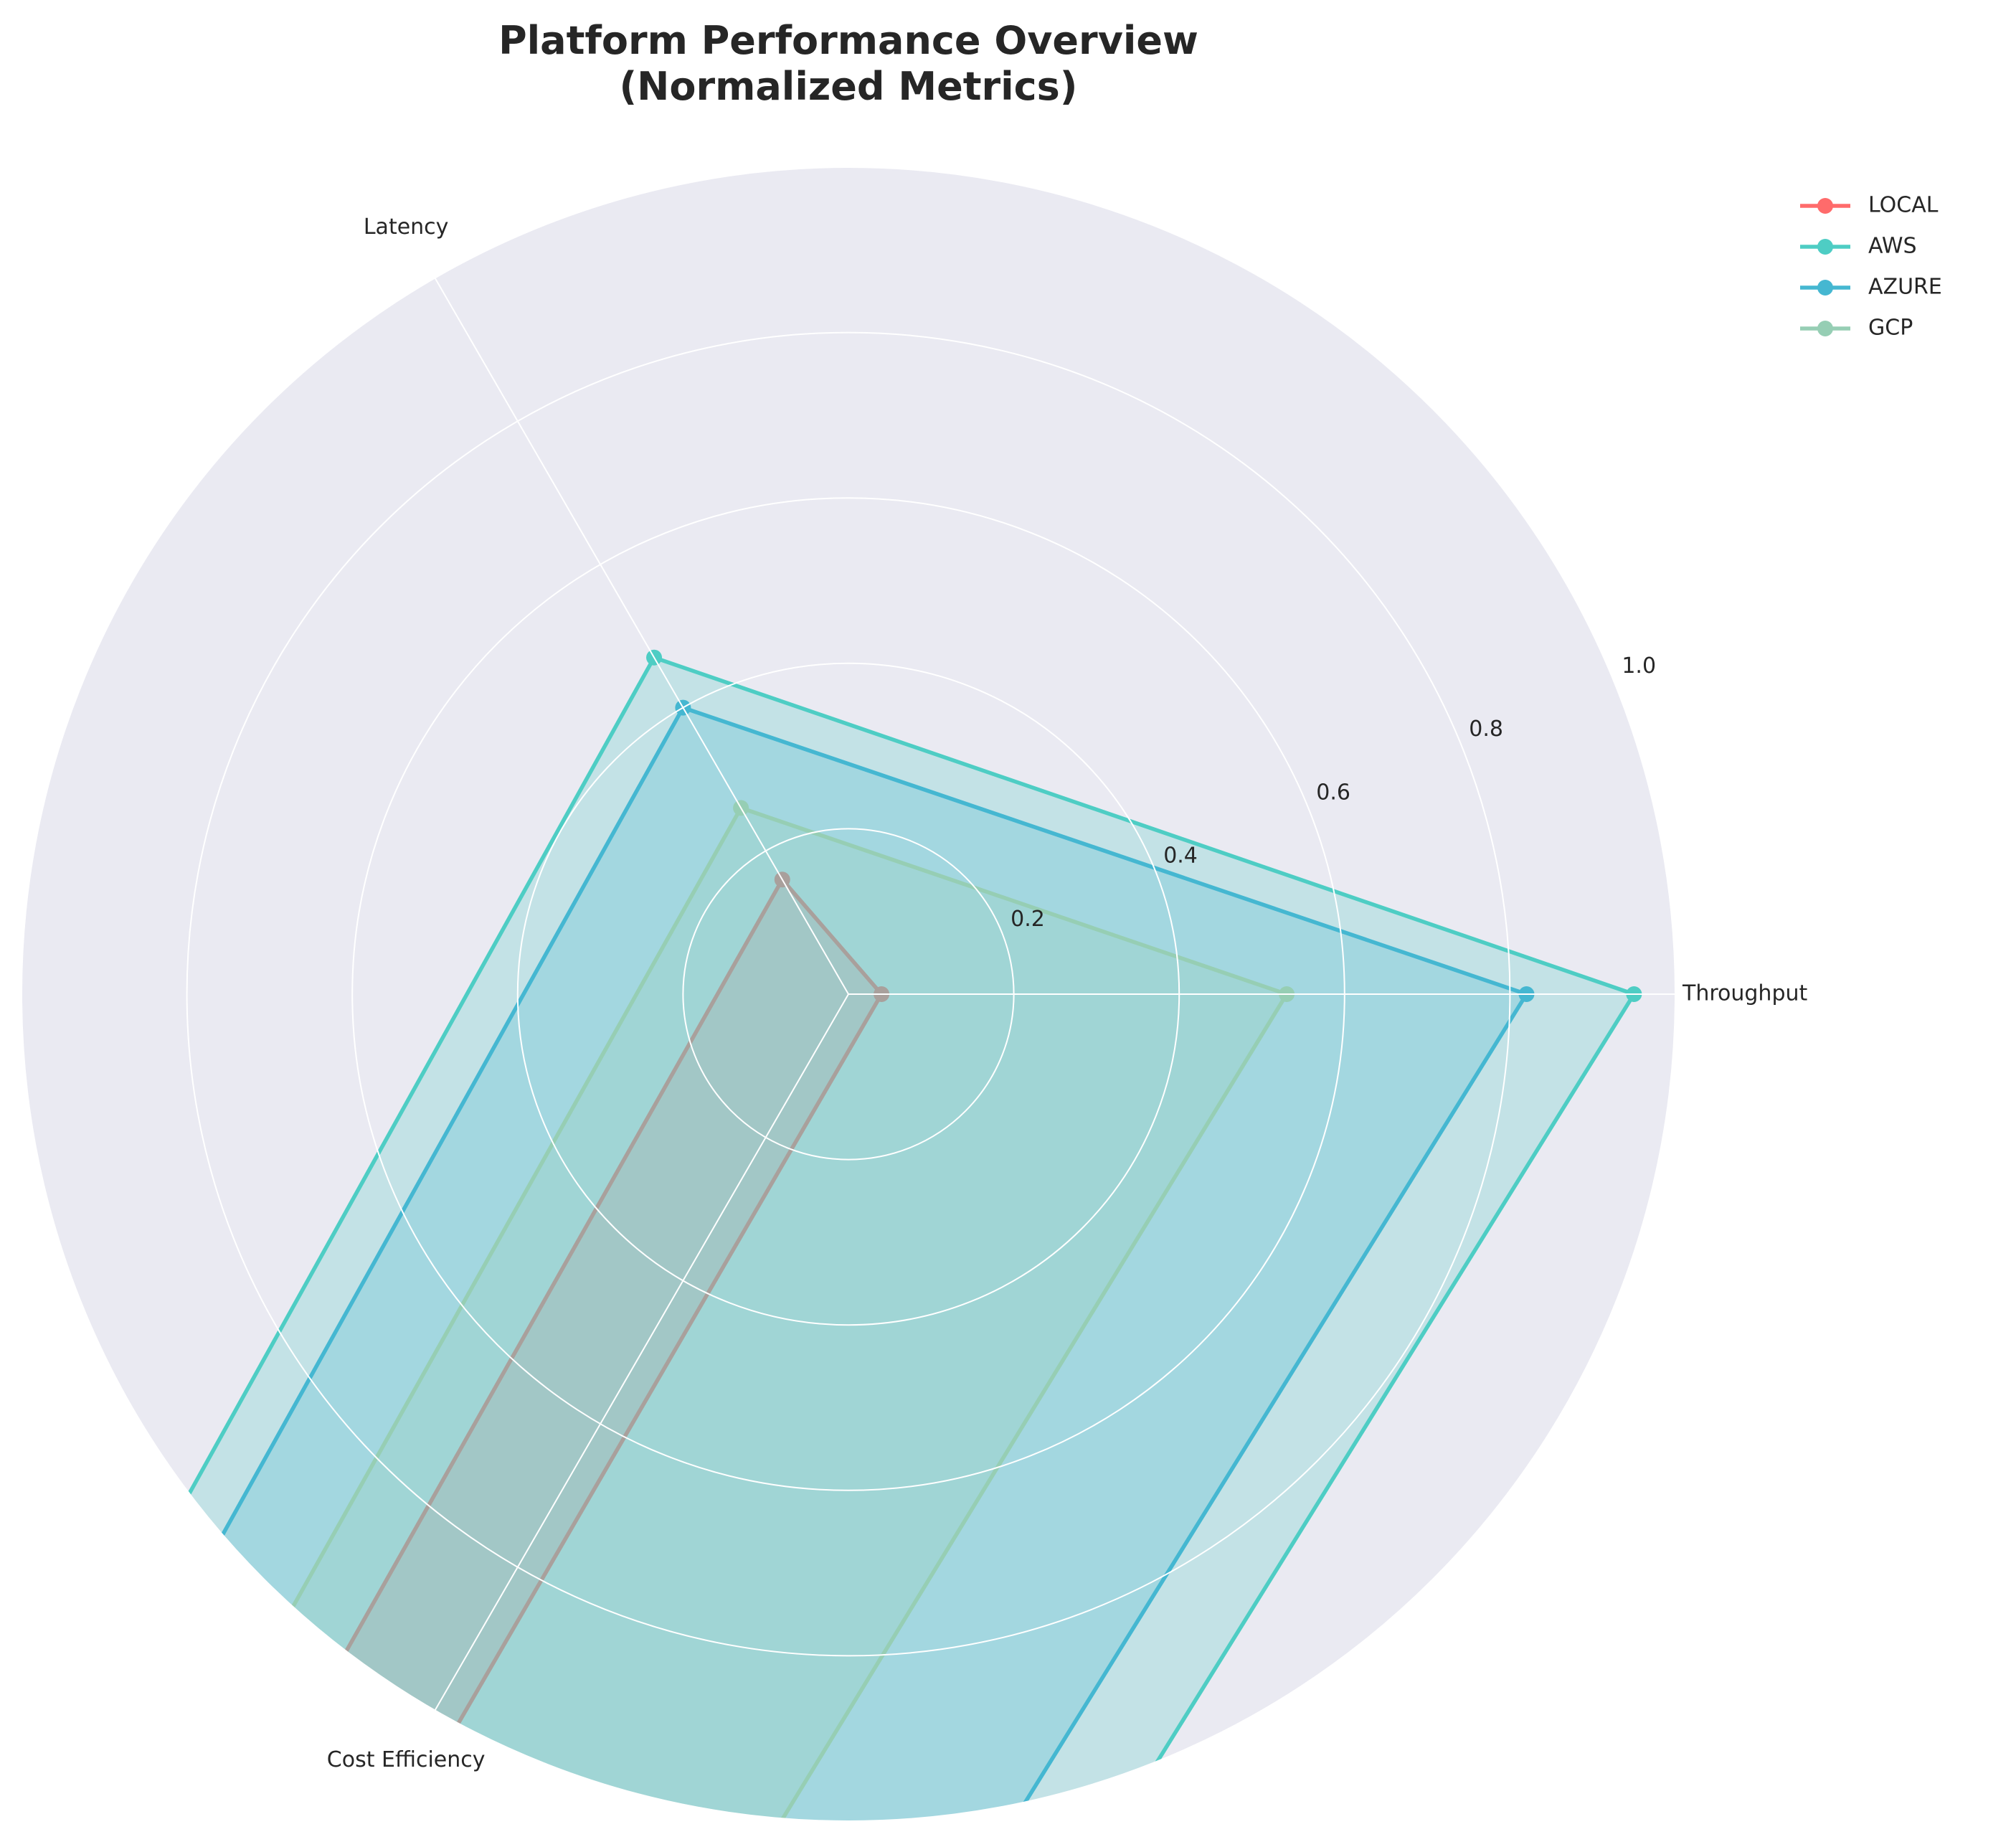 This screenshot has width=2016, height=1847. I want to click on category-label: Cost Efficiency, so click(406, 1759).